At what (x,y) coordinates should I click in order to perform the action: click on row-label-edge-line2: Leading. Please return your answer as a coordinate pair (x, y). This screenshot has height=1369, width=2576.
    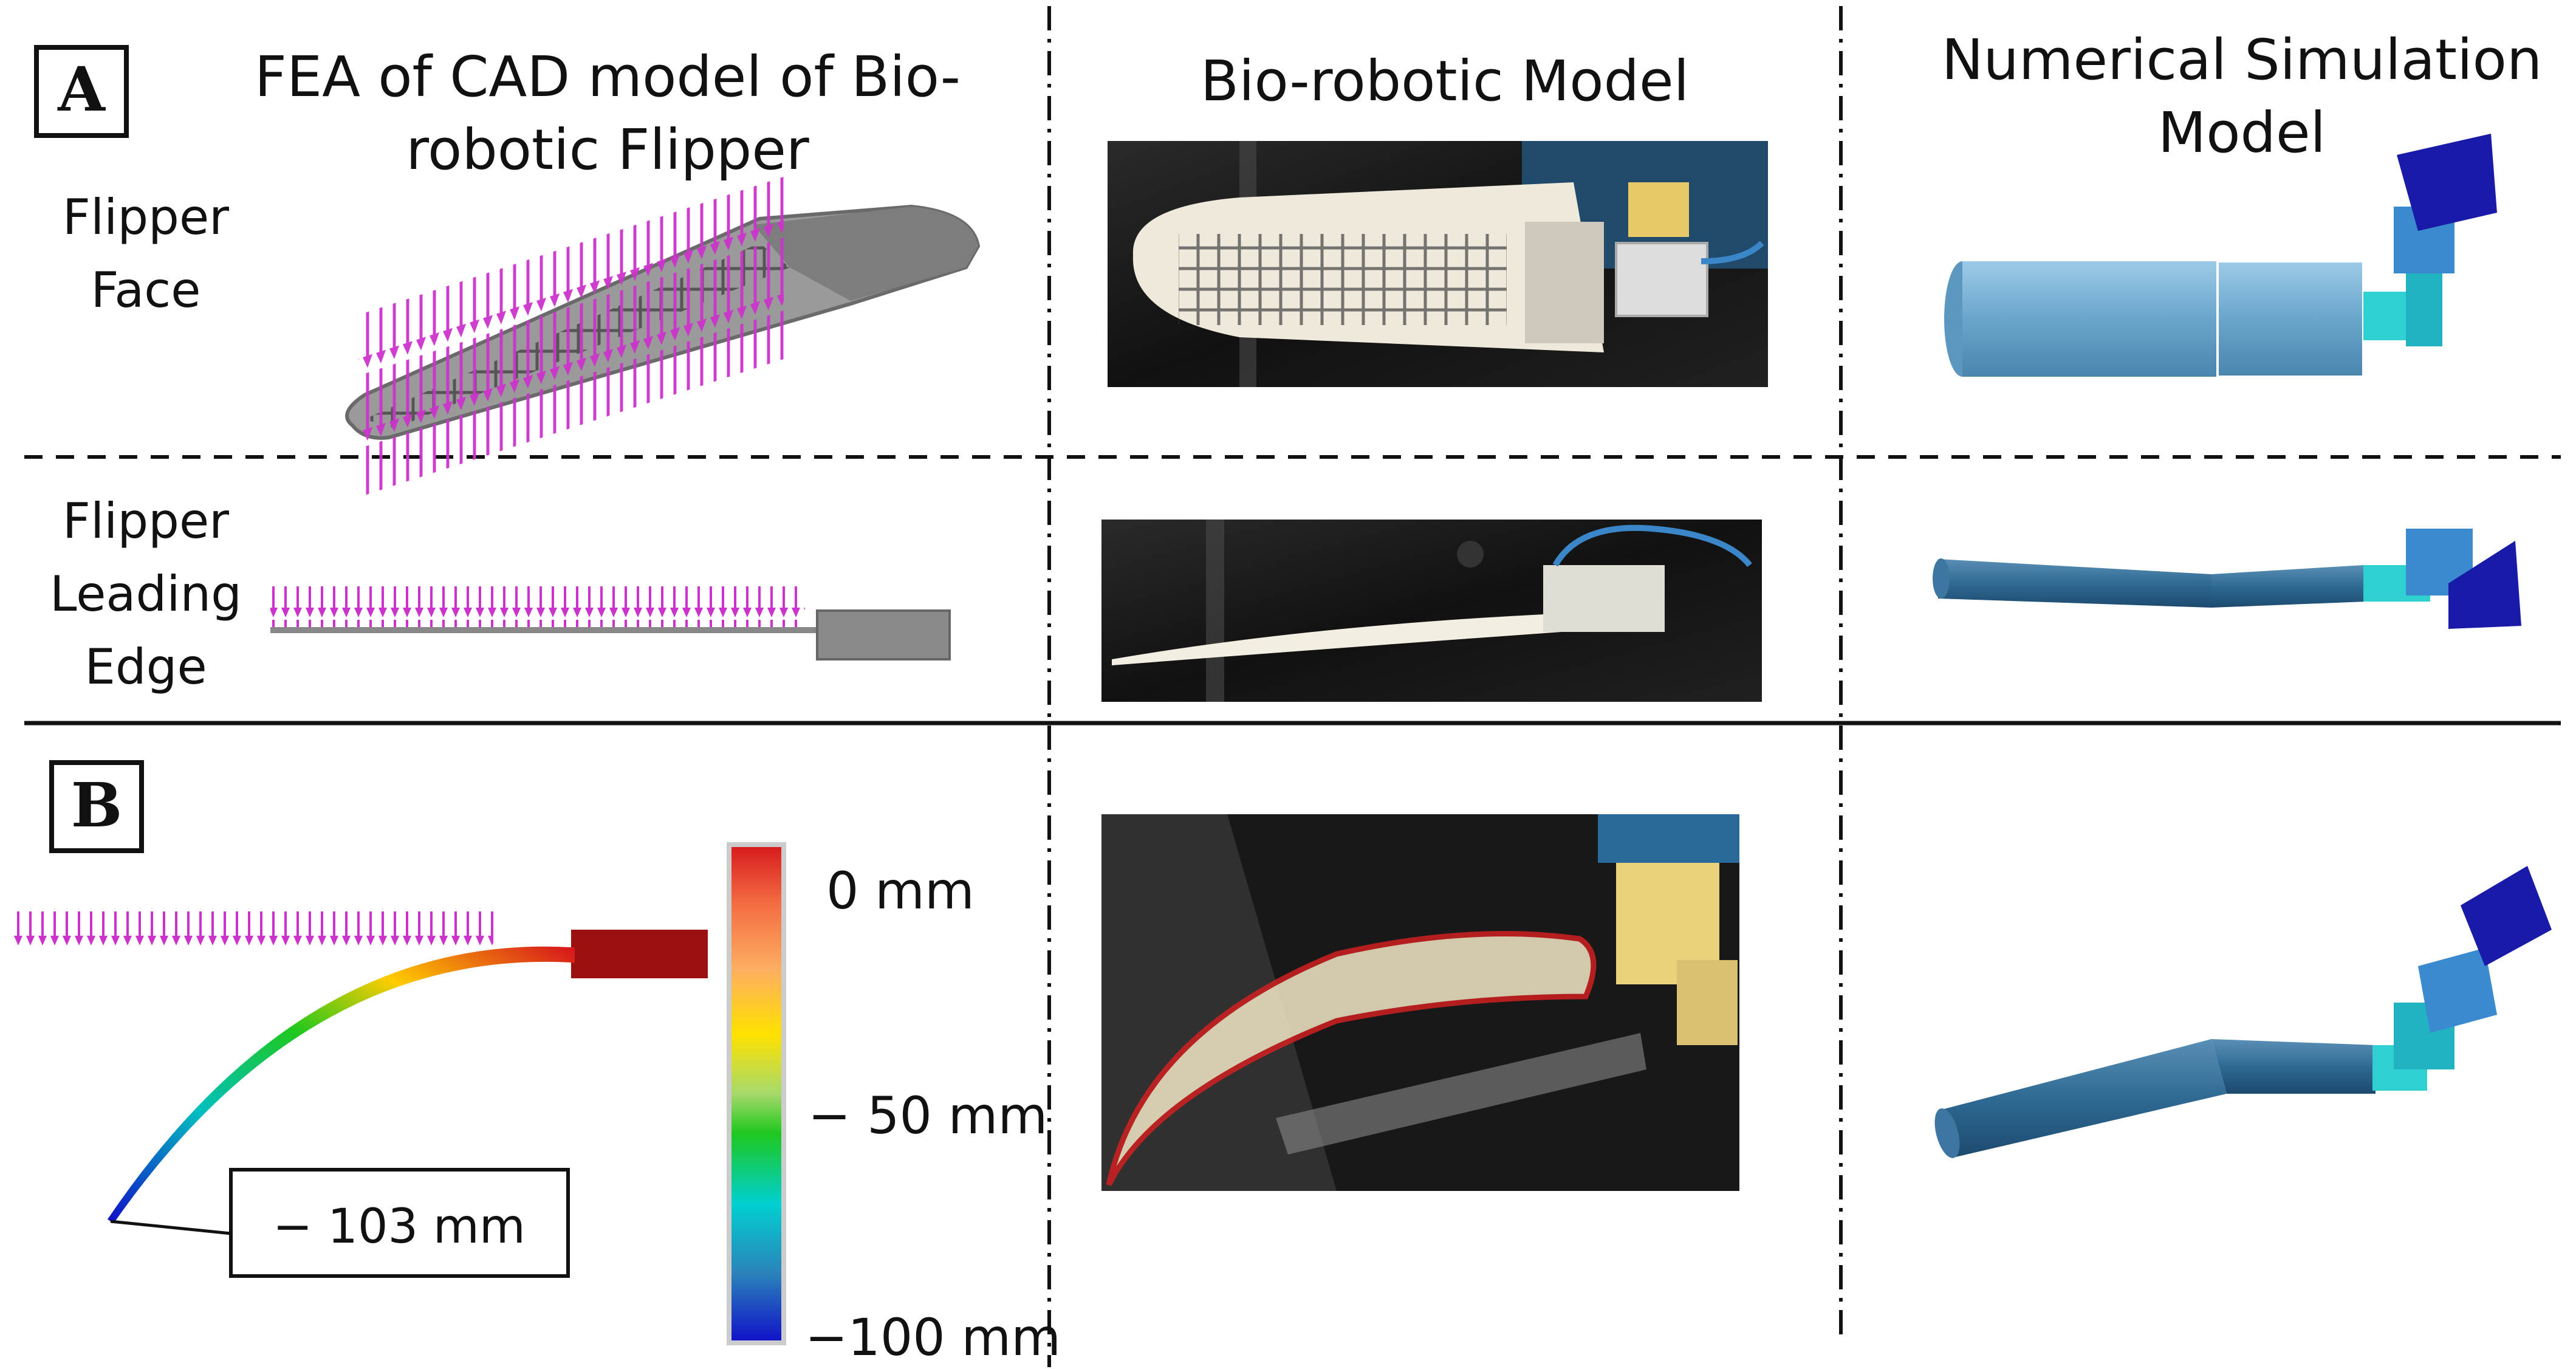
    Looking at the image, I should click on (146, 594).